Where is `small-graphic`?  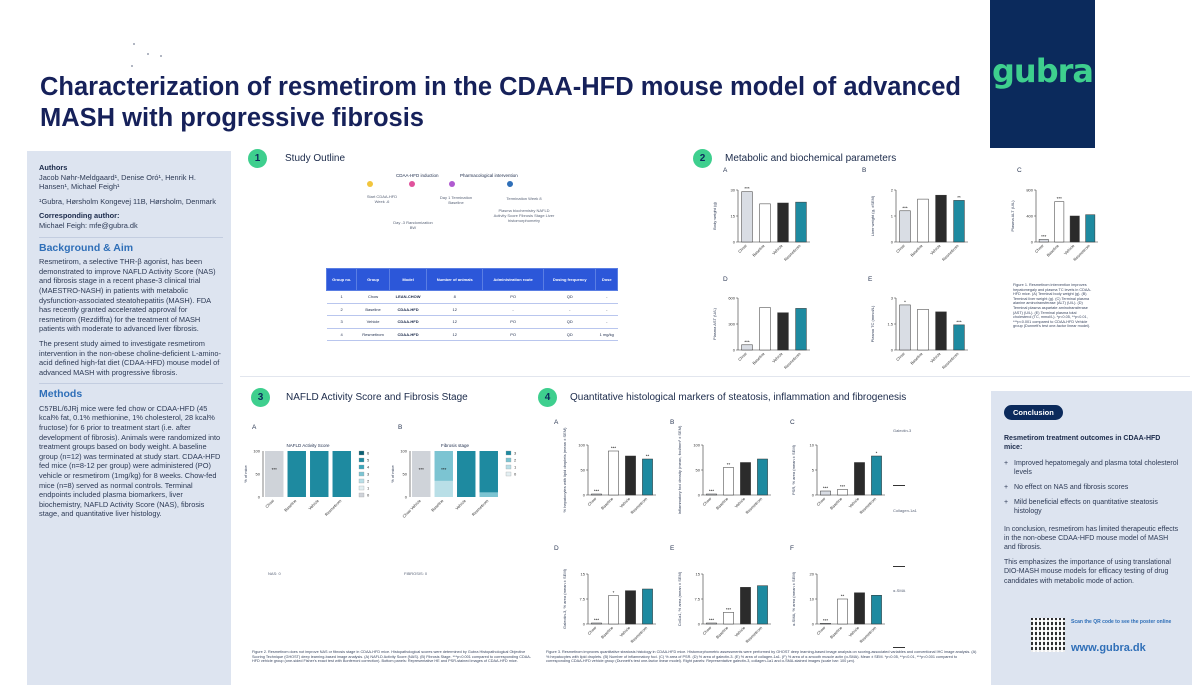 small-graphic is located at coordinates (148, 55).